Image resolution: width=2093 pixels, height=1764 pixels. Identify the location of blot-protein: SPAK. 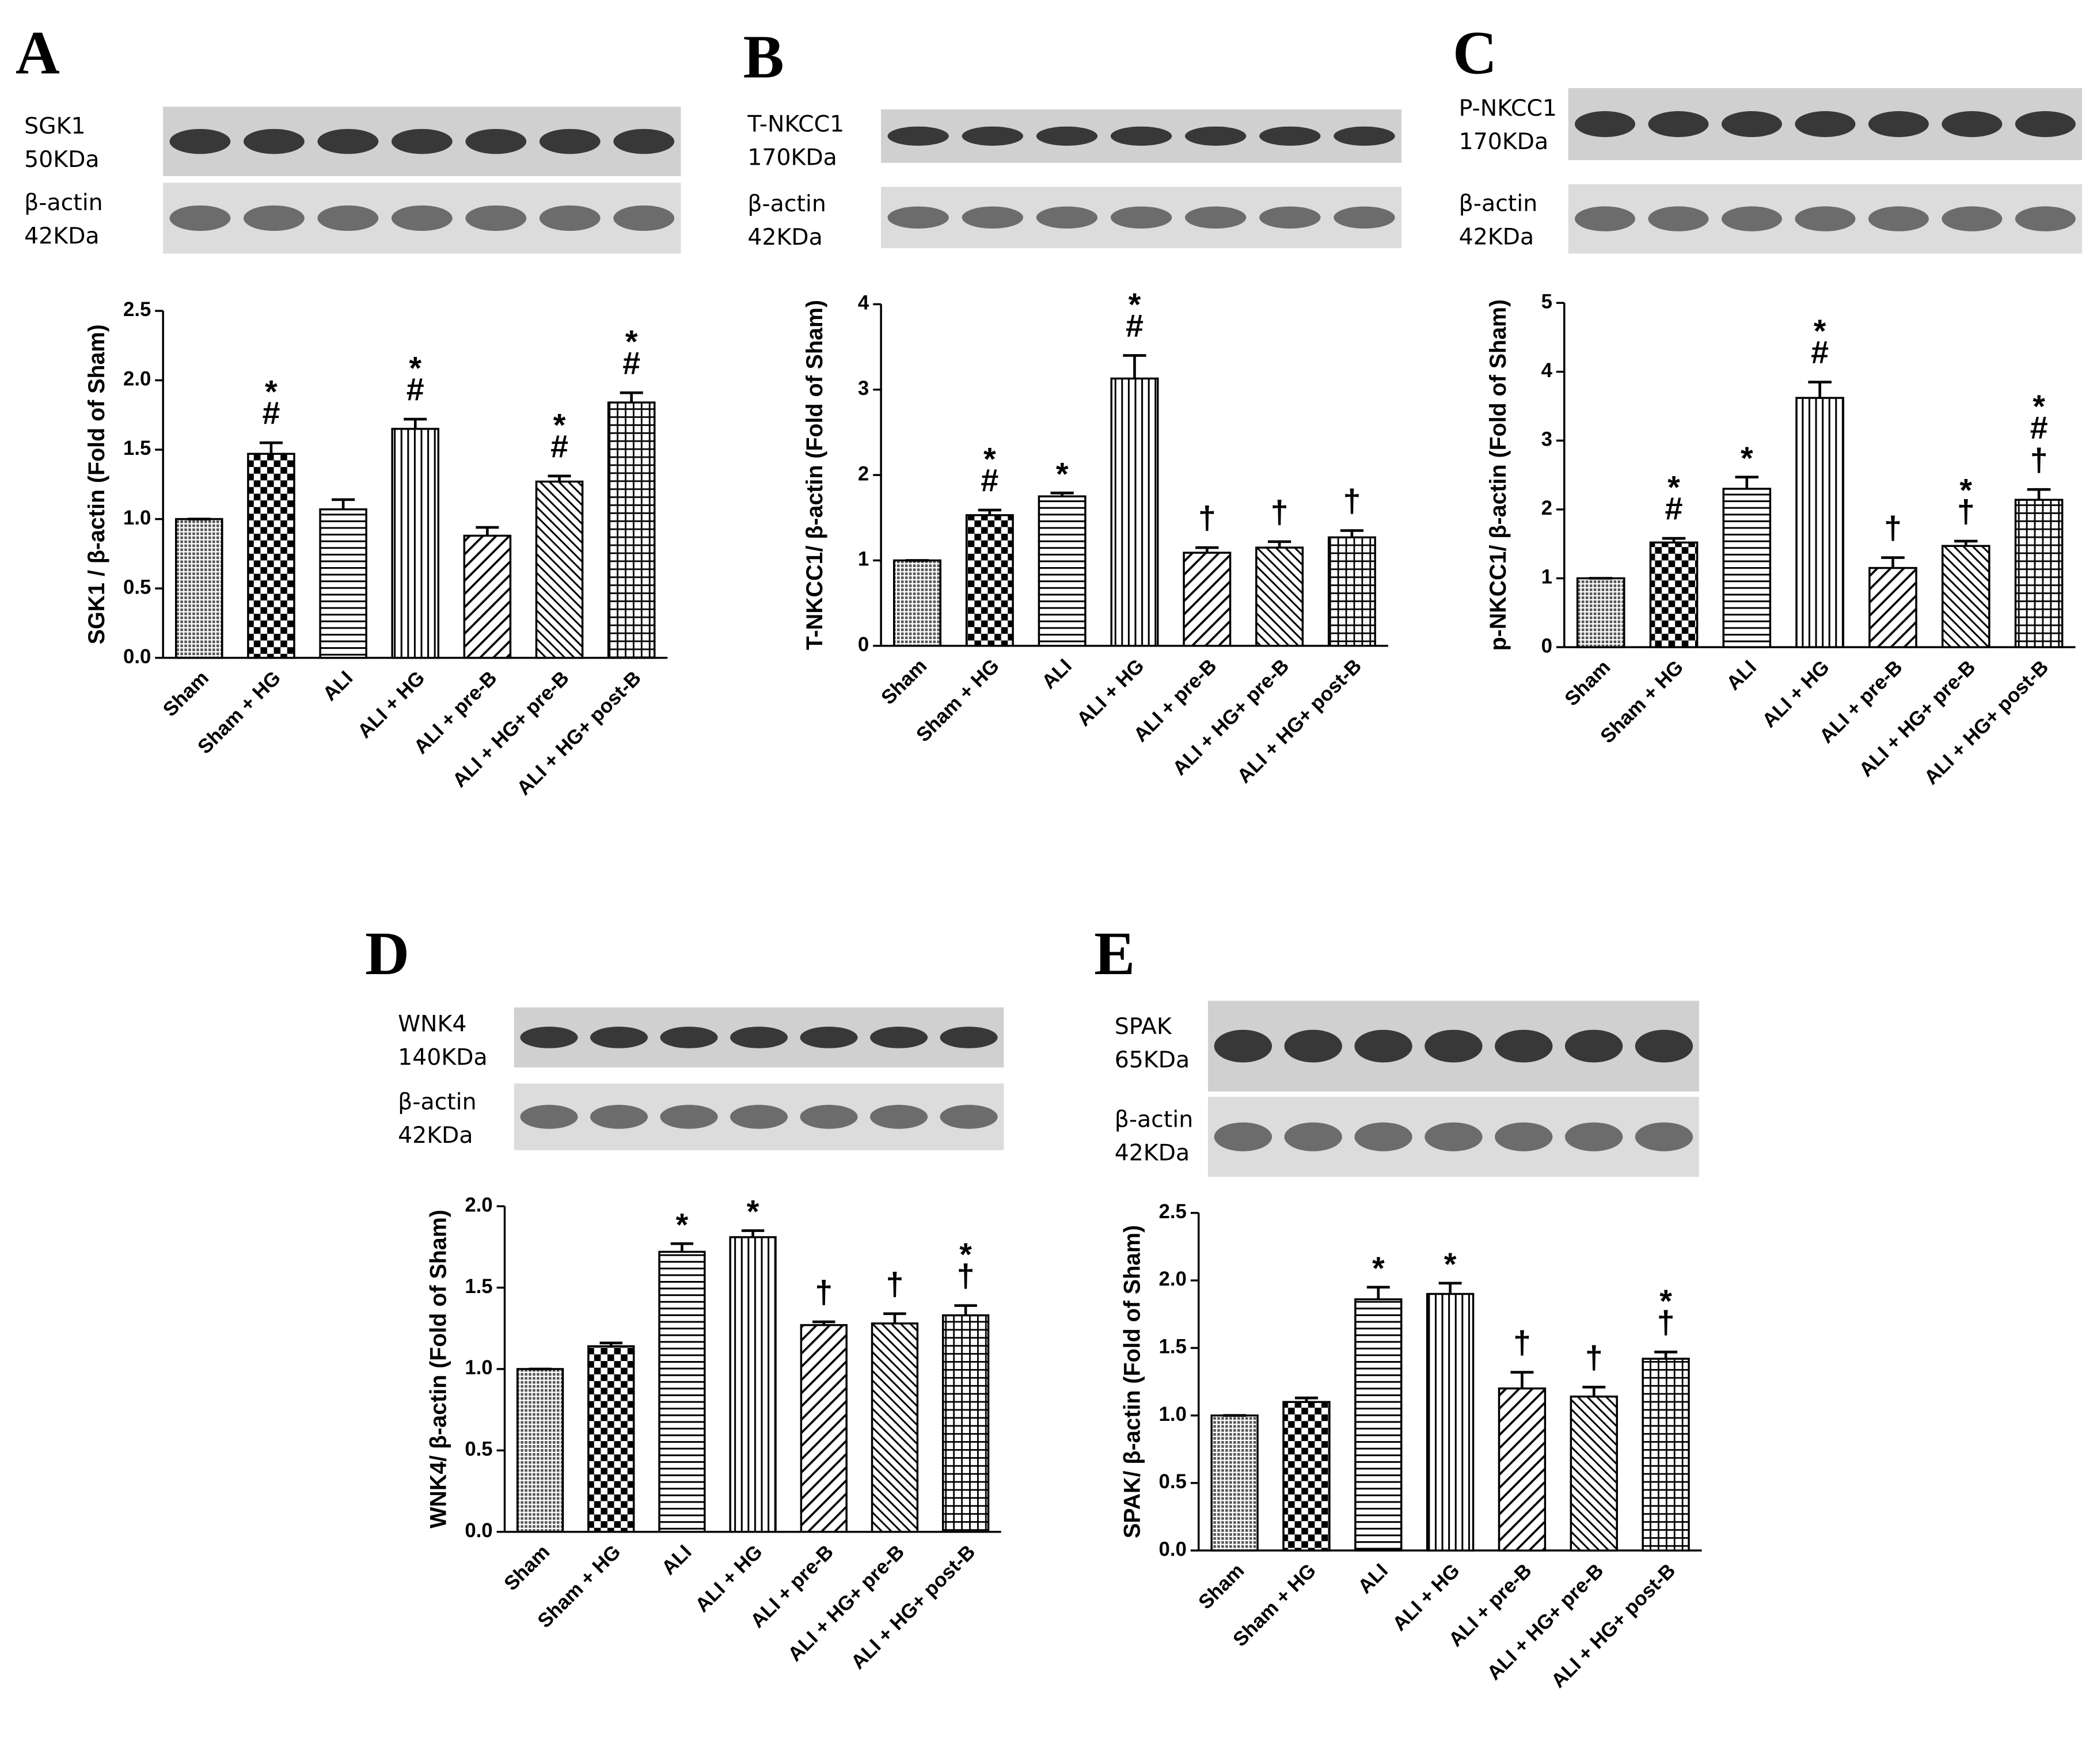
(1143, 1026).